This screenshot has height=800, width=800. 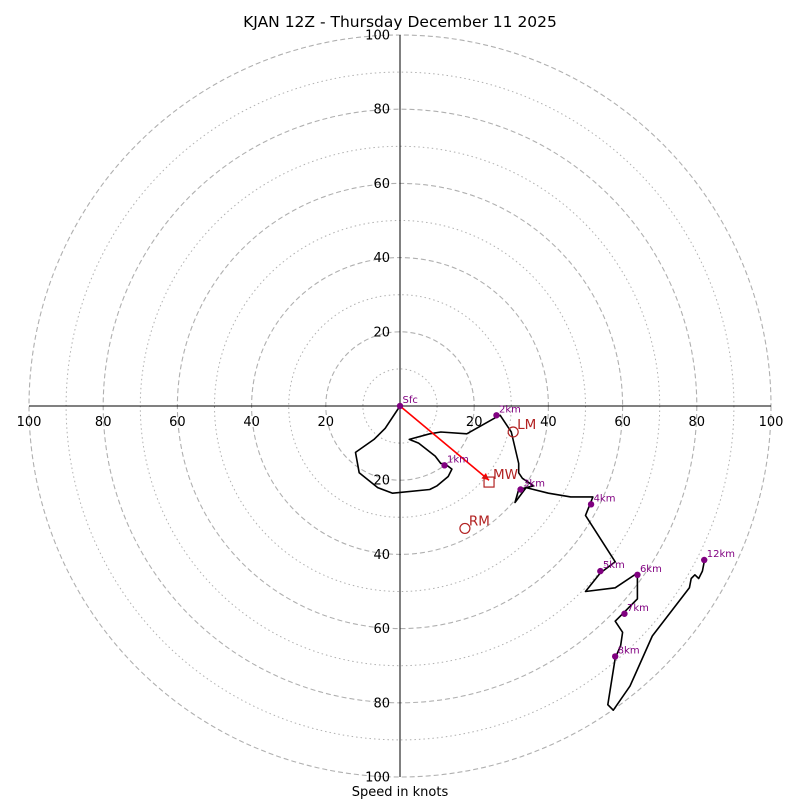 I want to click on height-markers: Sfc 1km 2km 3km 4km 5km 6km 7km 8km 12km, so click(x=565, y=527).